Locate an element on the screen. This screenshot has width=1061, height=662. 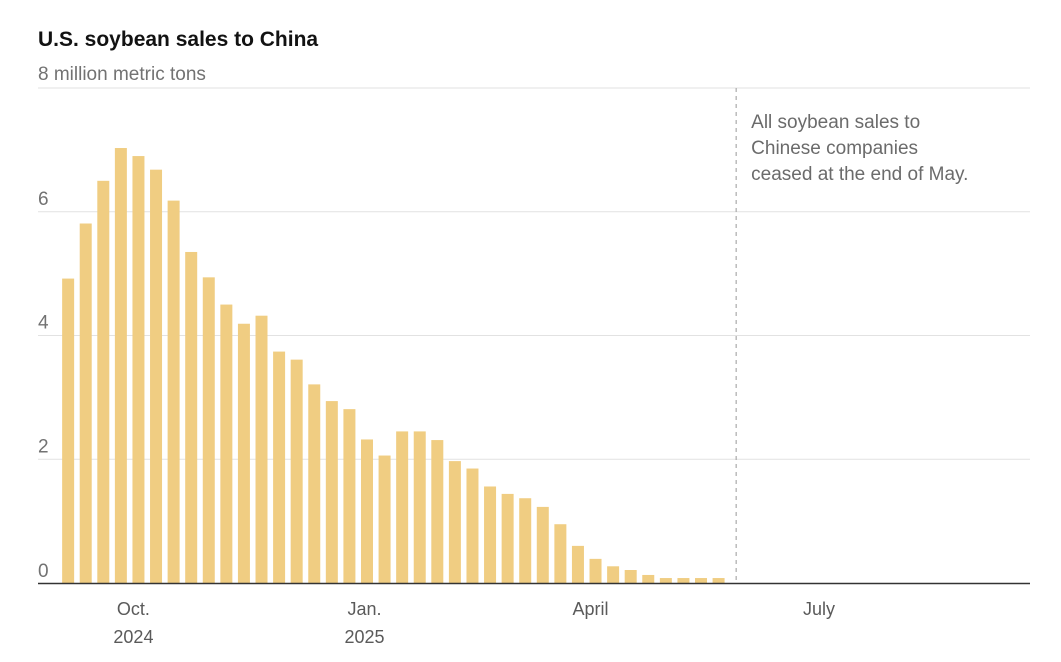
y-axis: 0 2 4 6 8 million metric tons is located at coordinates (122, 323).